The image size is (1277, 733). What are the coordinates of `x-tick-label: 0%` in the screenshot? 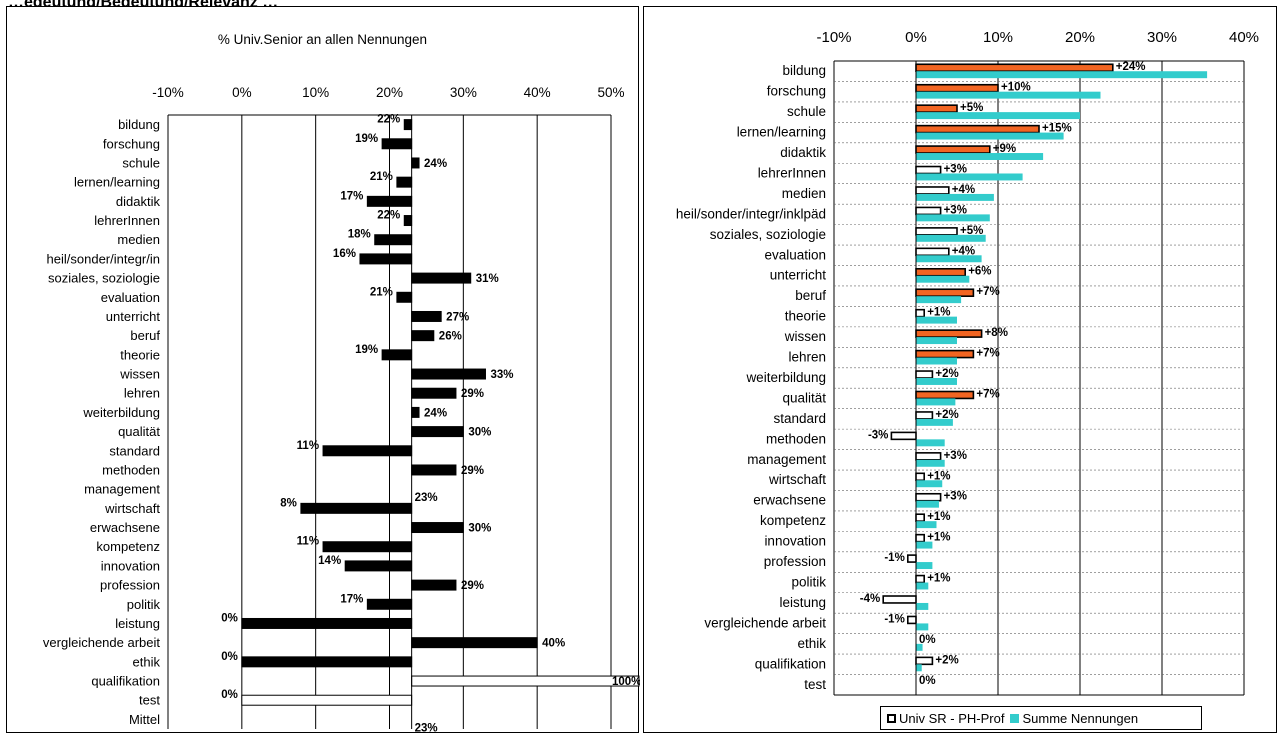 It's located at (242, 92).